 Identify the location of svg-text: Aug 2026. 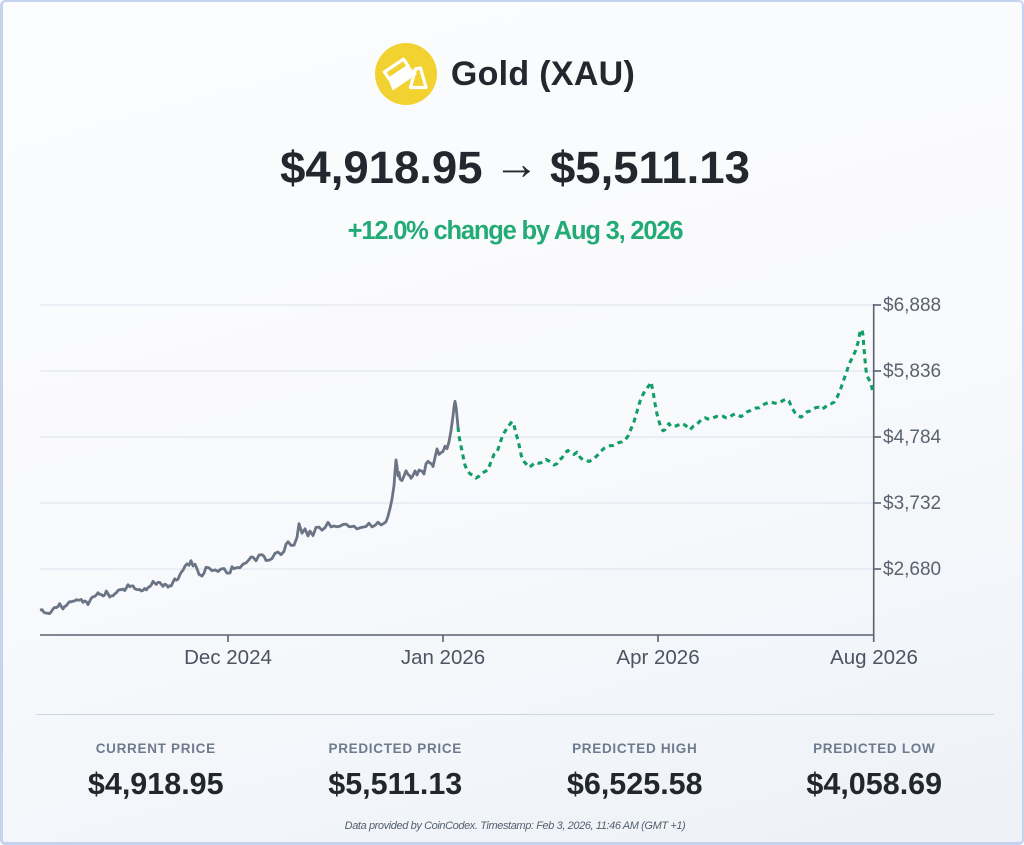
(874, 657).